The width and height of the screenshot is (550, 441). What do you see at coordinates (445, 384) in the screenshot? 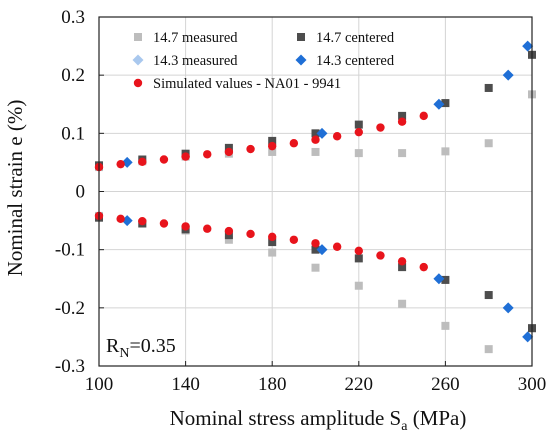
I see `x-tick-label: 260` at bounding box center [445, 384].